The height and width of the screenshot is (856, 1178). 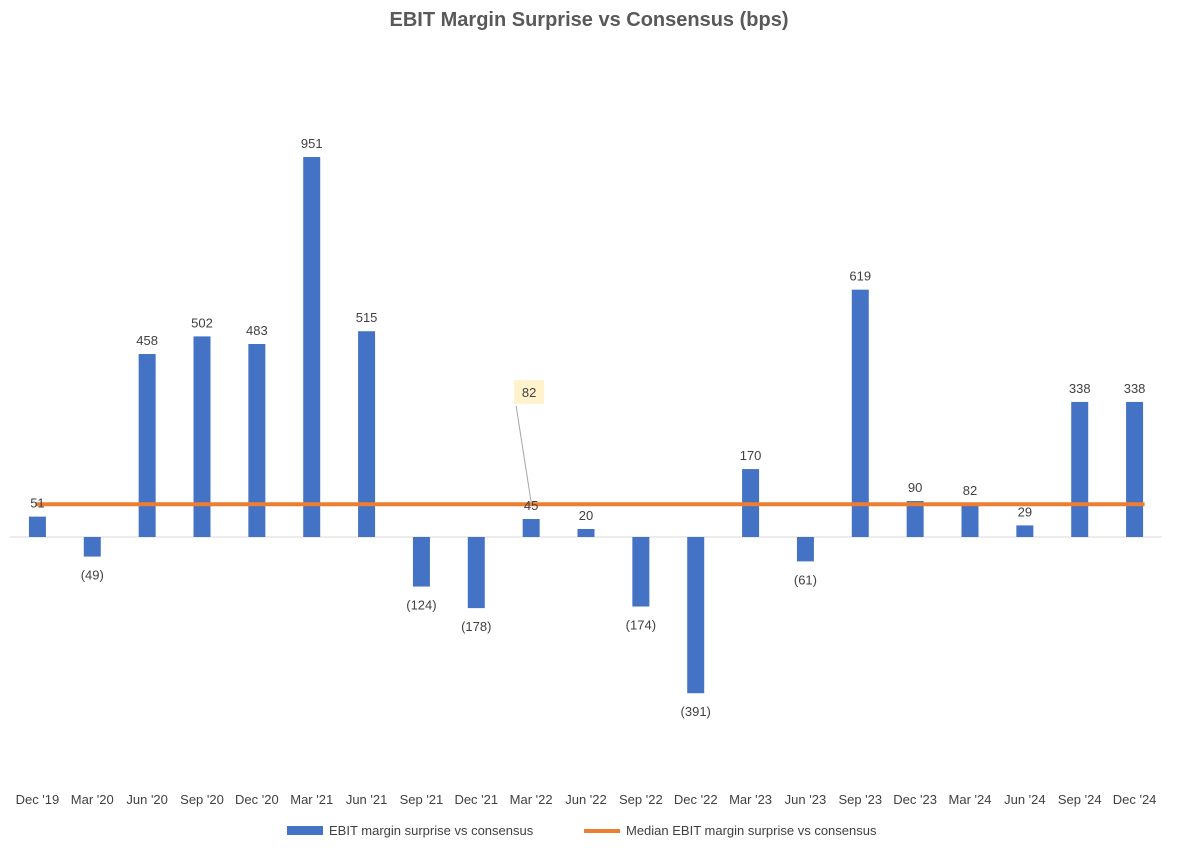 What do you see at coordinates (586, 515) in the screenshot?
I see `data-label-10: 20` at bounding box center [586, 515].